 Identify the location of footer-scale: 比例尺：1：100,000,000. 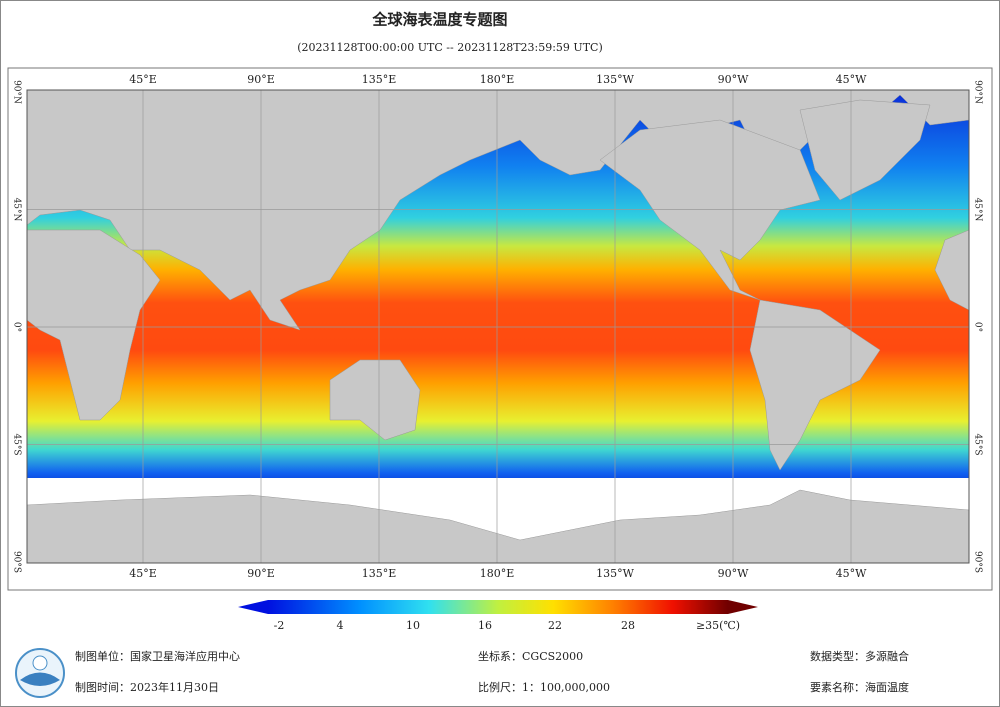
(544, 687).